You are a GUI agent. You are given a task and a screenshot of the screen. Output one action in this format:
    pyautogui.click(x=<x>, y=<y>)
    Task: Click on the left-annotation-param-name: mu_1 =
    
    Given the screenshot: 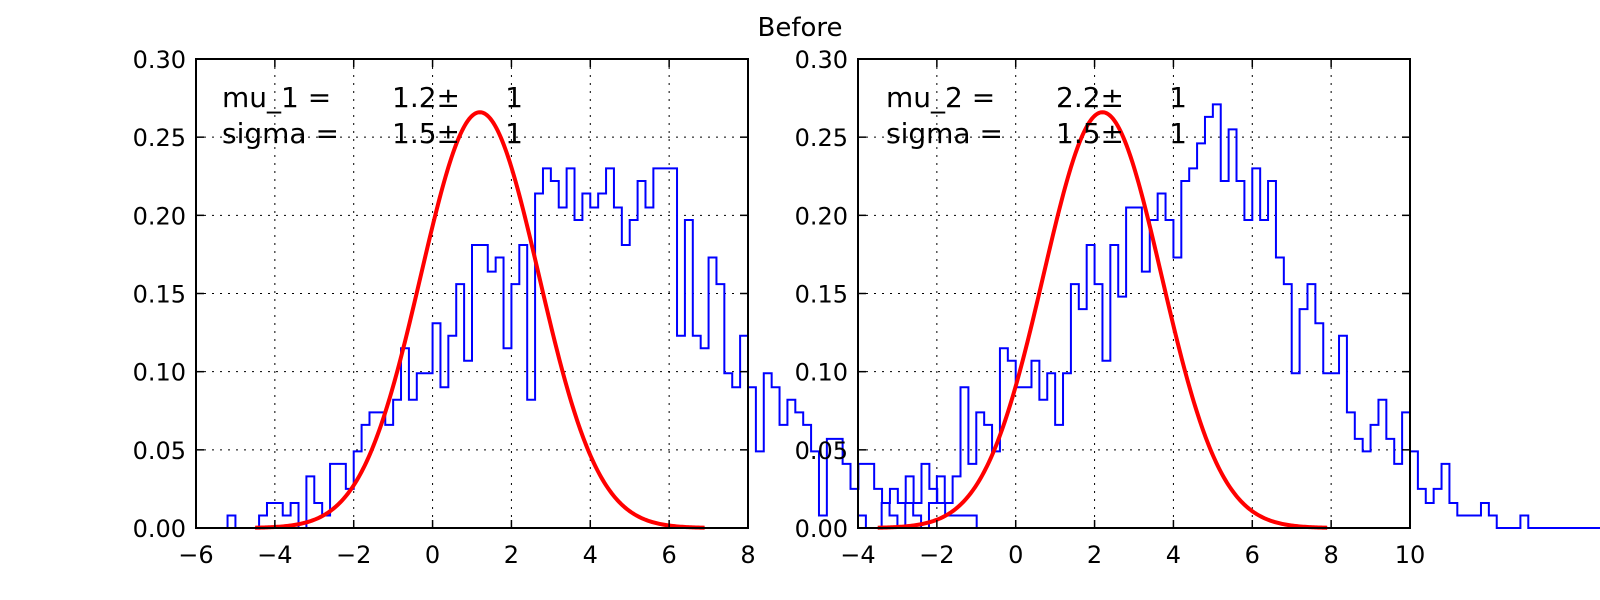 What is the action you would take?
    pyautogui.click(x=276, y=97)
    